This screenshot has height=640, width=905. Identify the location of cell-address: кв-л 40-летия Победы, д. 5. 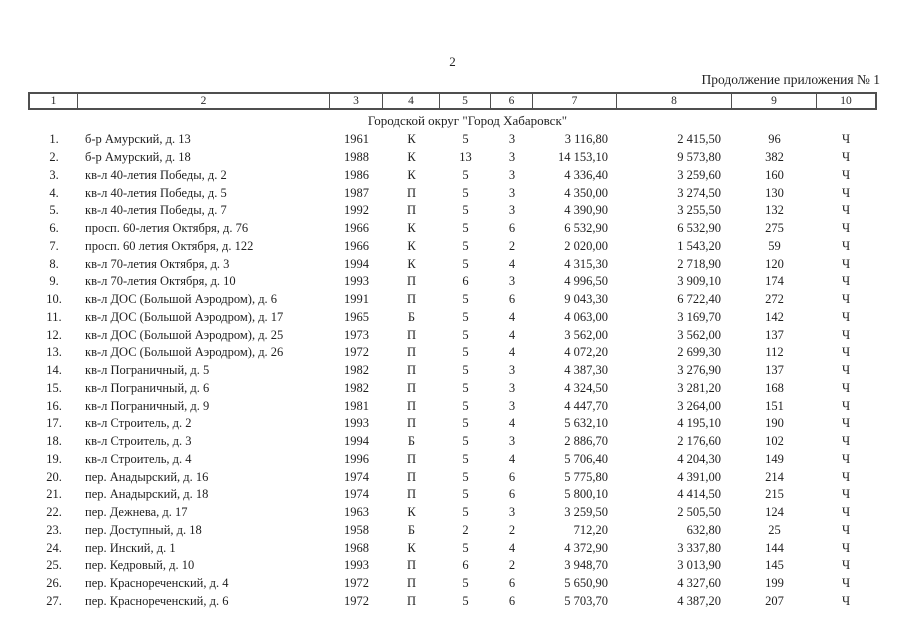
(156, 192).